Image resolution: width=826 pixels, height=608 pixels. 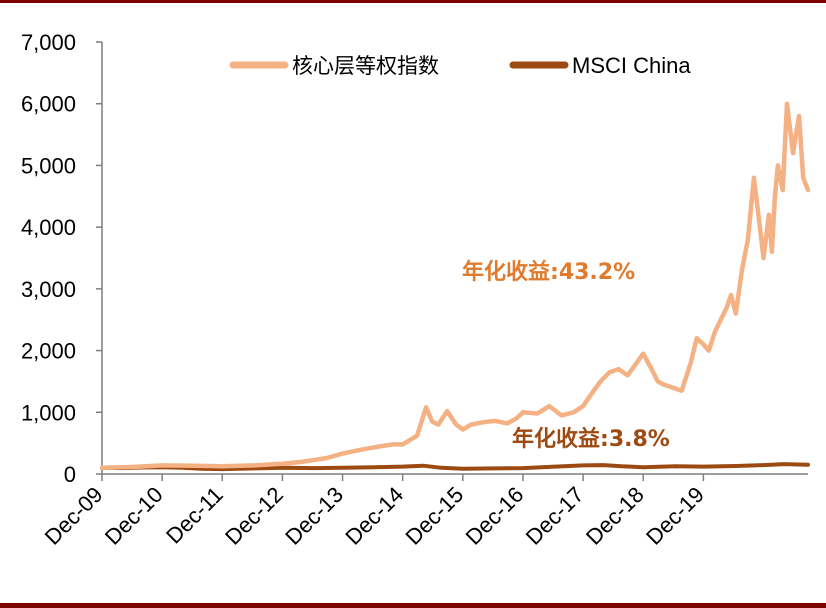 I want to click on x-tick-label: Dec-09, so click(x=74, y=516).